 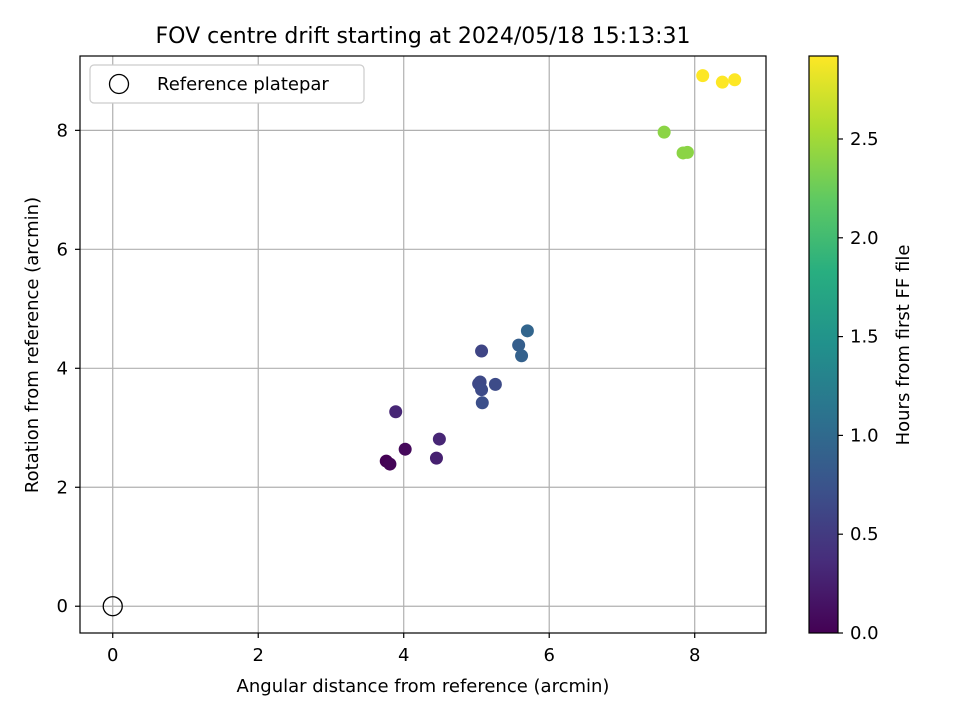 I want to click on colorbar-tick-label: 2.5, so click(x=864, y=139).